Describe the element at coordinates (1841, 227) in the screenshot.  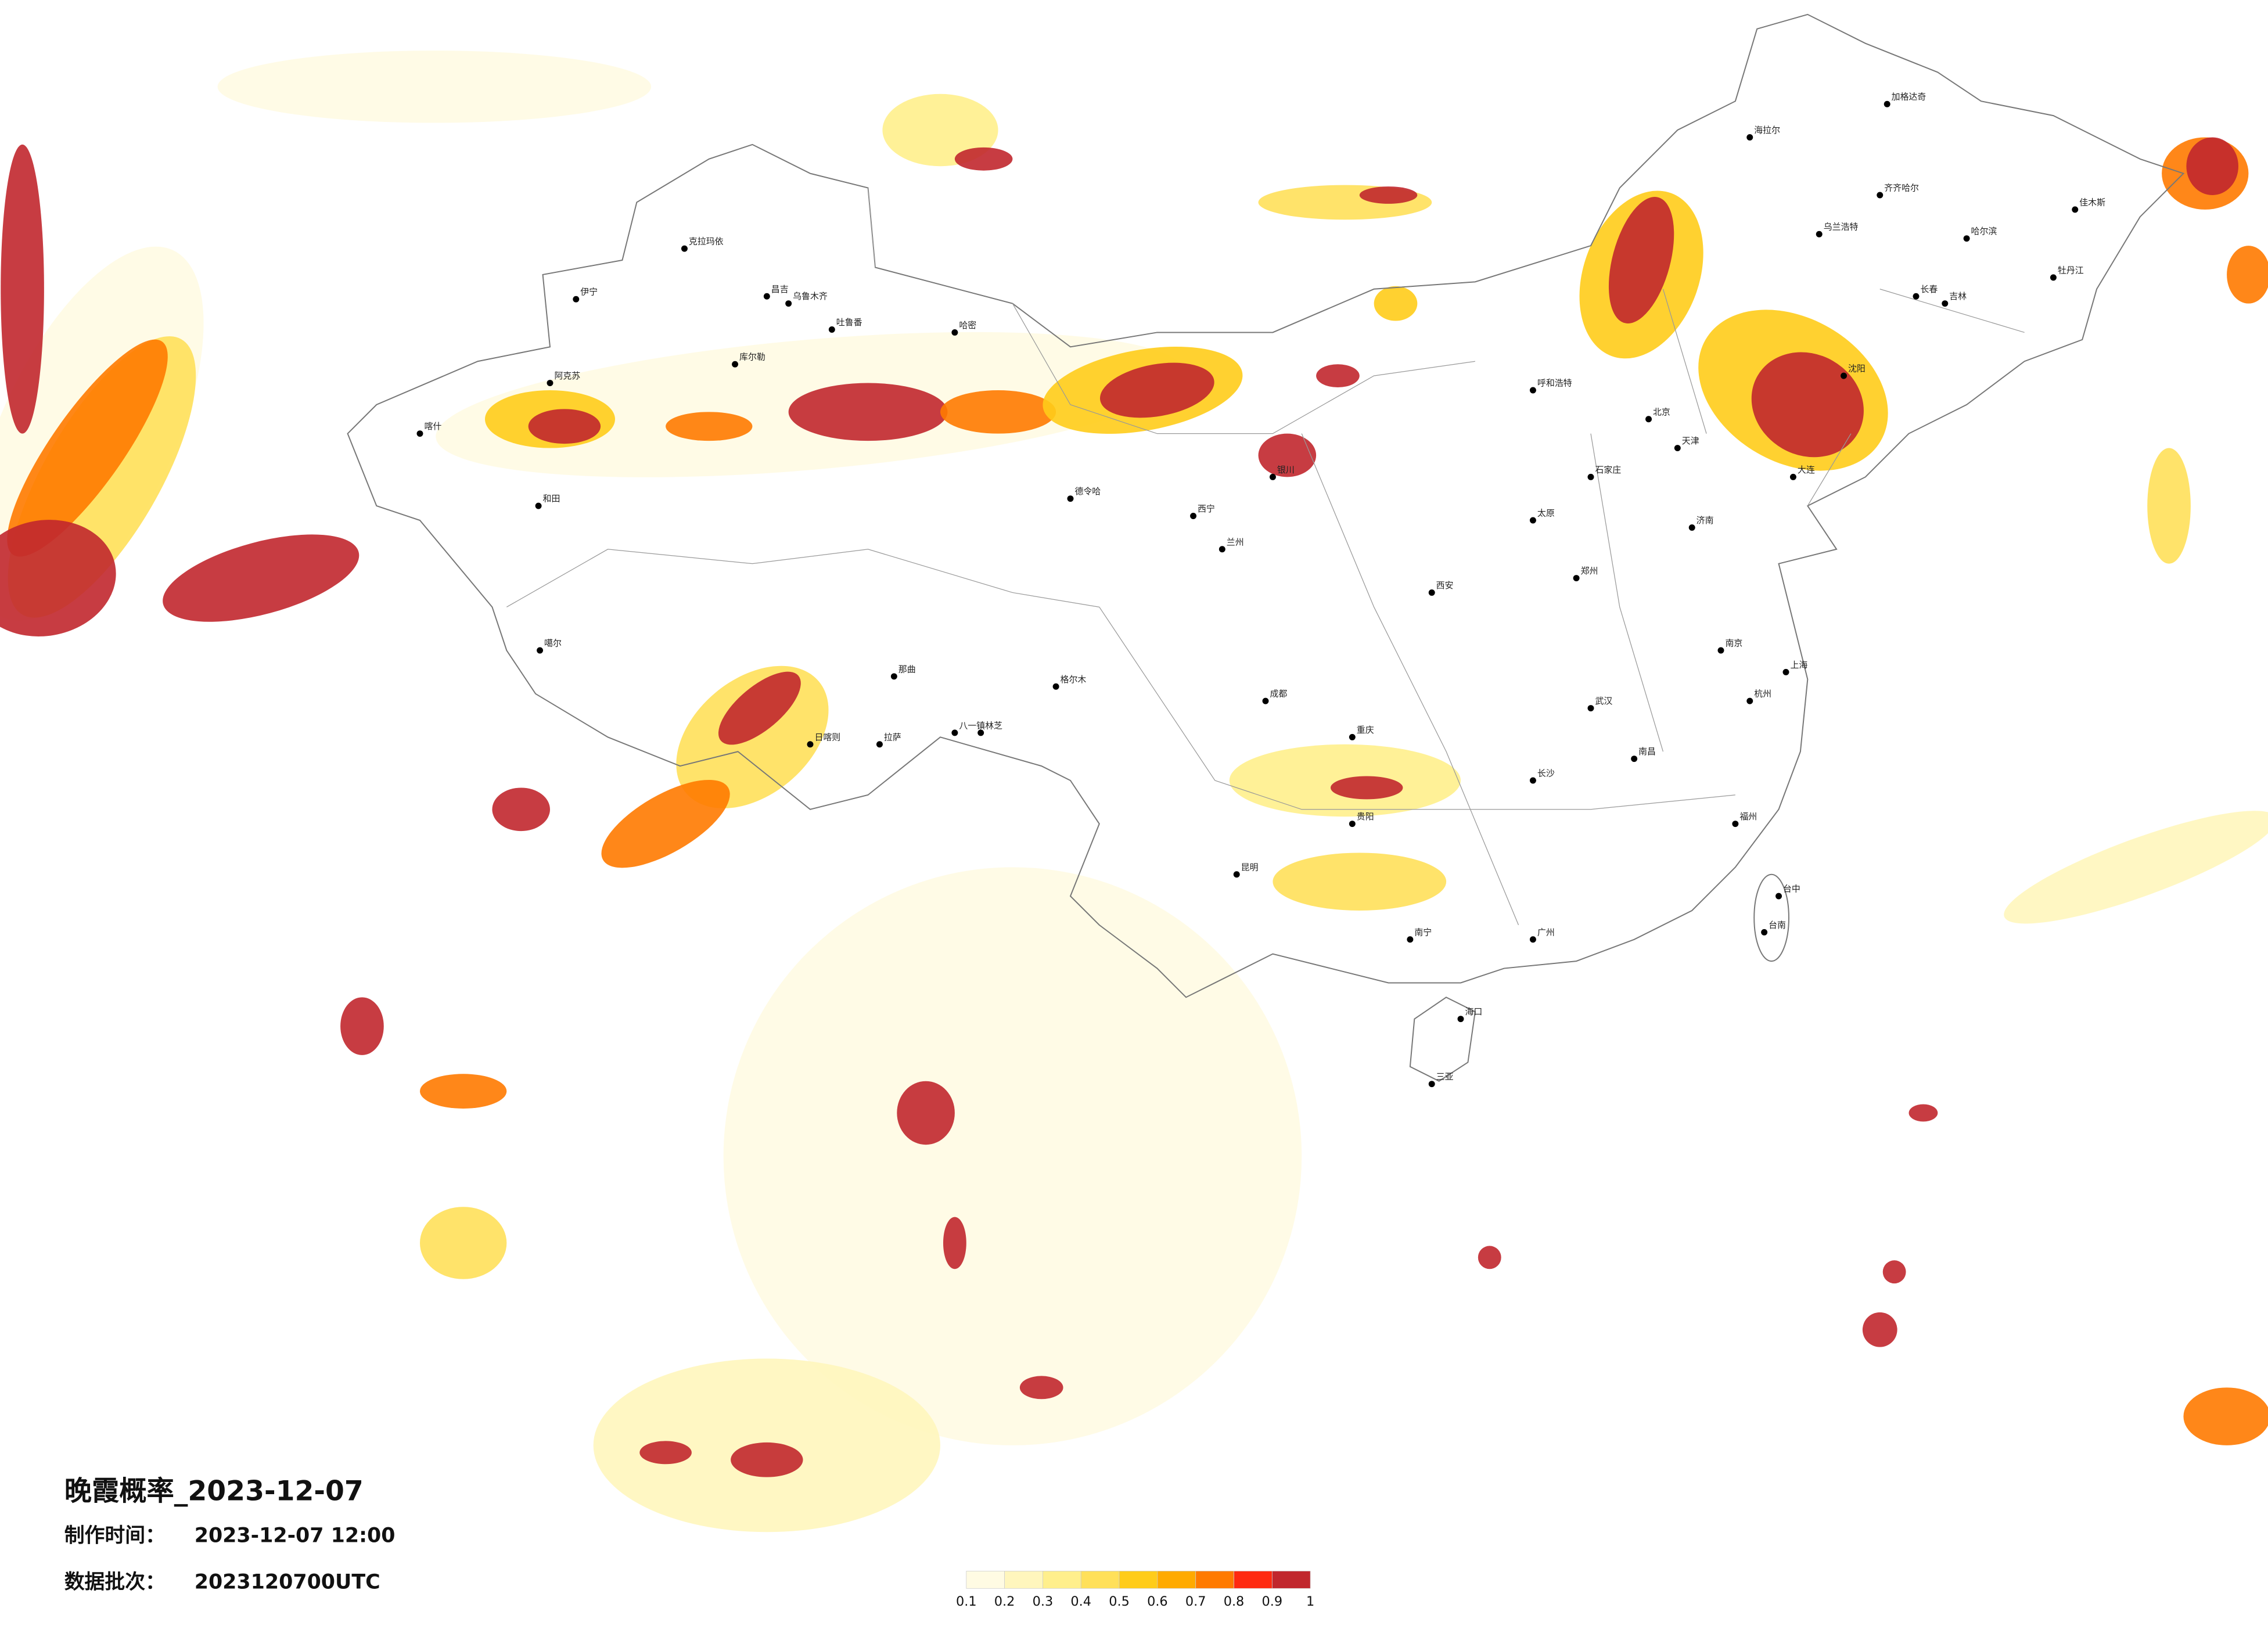
I see `city-label: 乌兰浩特` at that location.